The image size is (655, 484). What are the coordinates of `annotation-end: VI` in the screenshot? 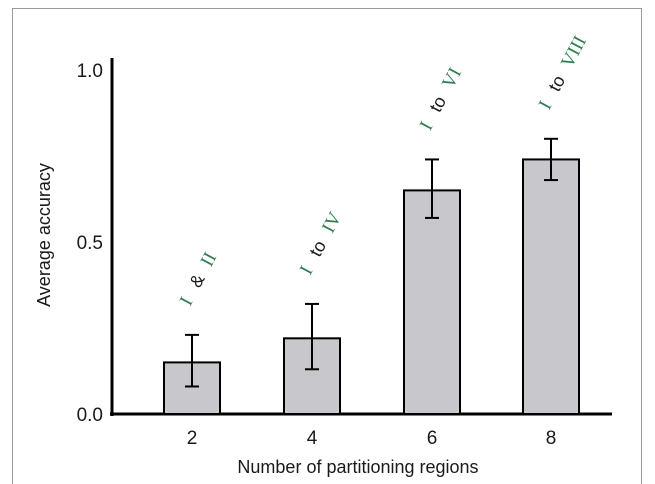 It's located at (452, 78).